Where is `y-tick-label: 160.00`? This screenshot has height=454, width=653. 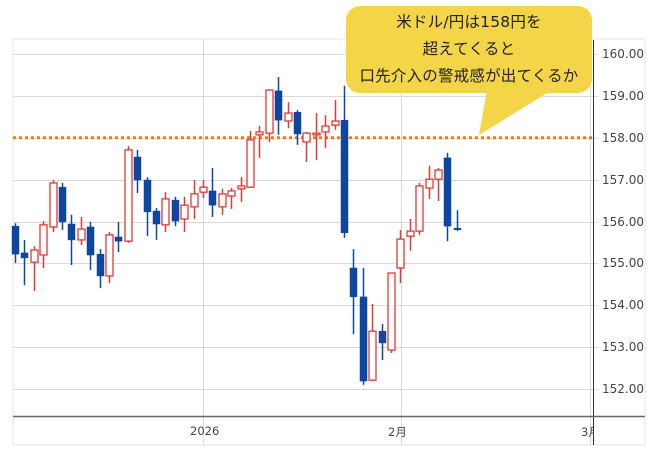 y-tick-label: 160.00 is located at coordinates (623, 54).